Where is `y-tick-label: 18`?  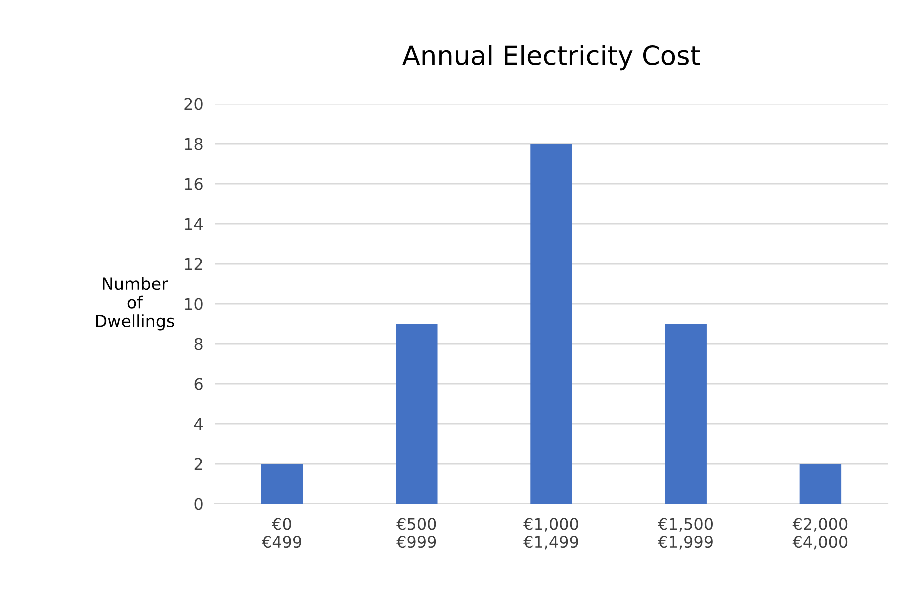 y-tick-label: 18 is located at coordinates (194, 144).